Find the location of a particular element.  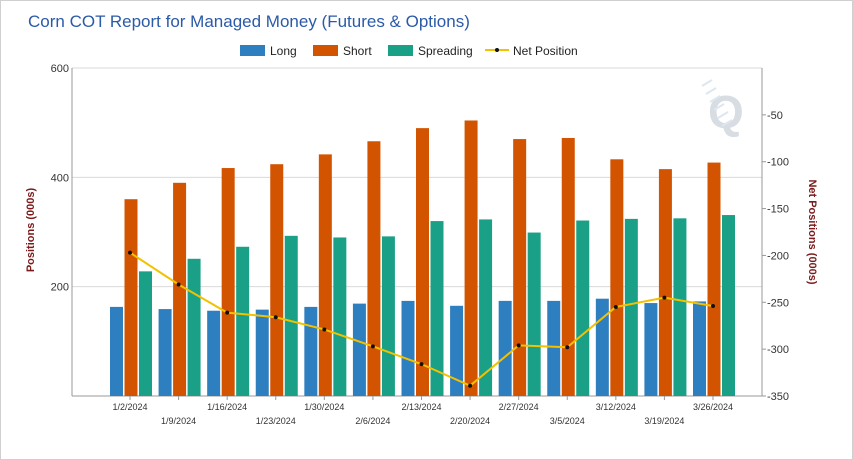

legend-label-net-position: Net Position is located at coordinates (545, 51).